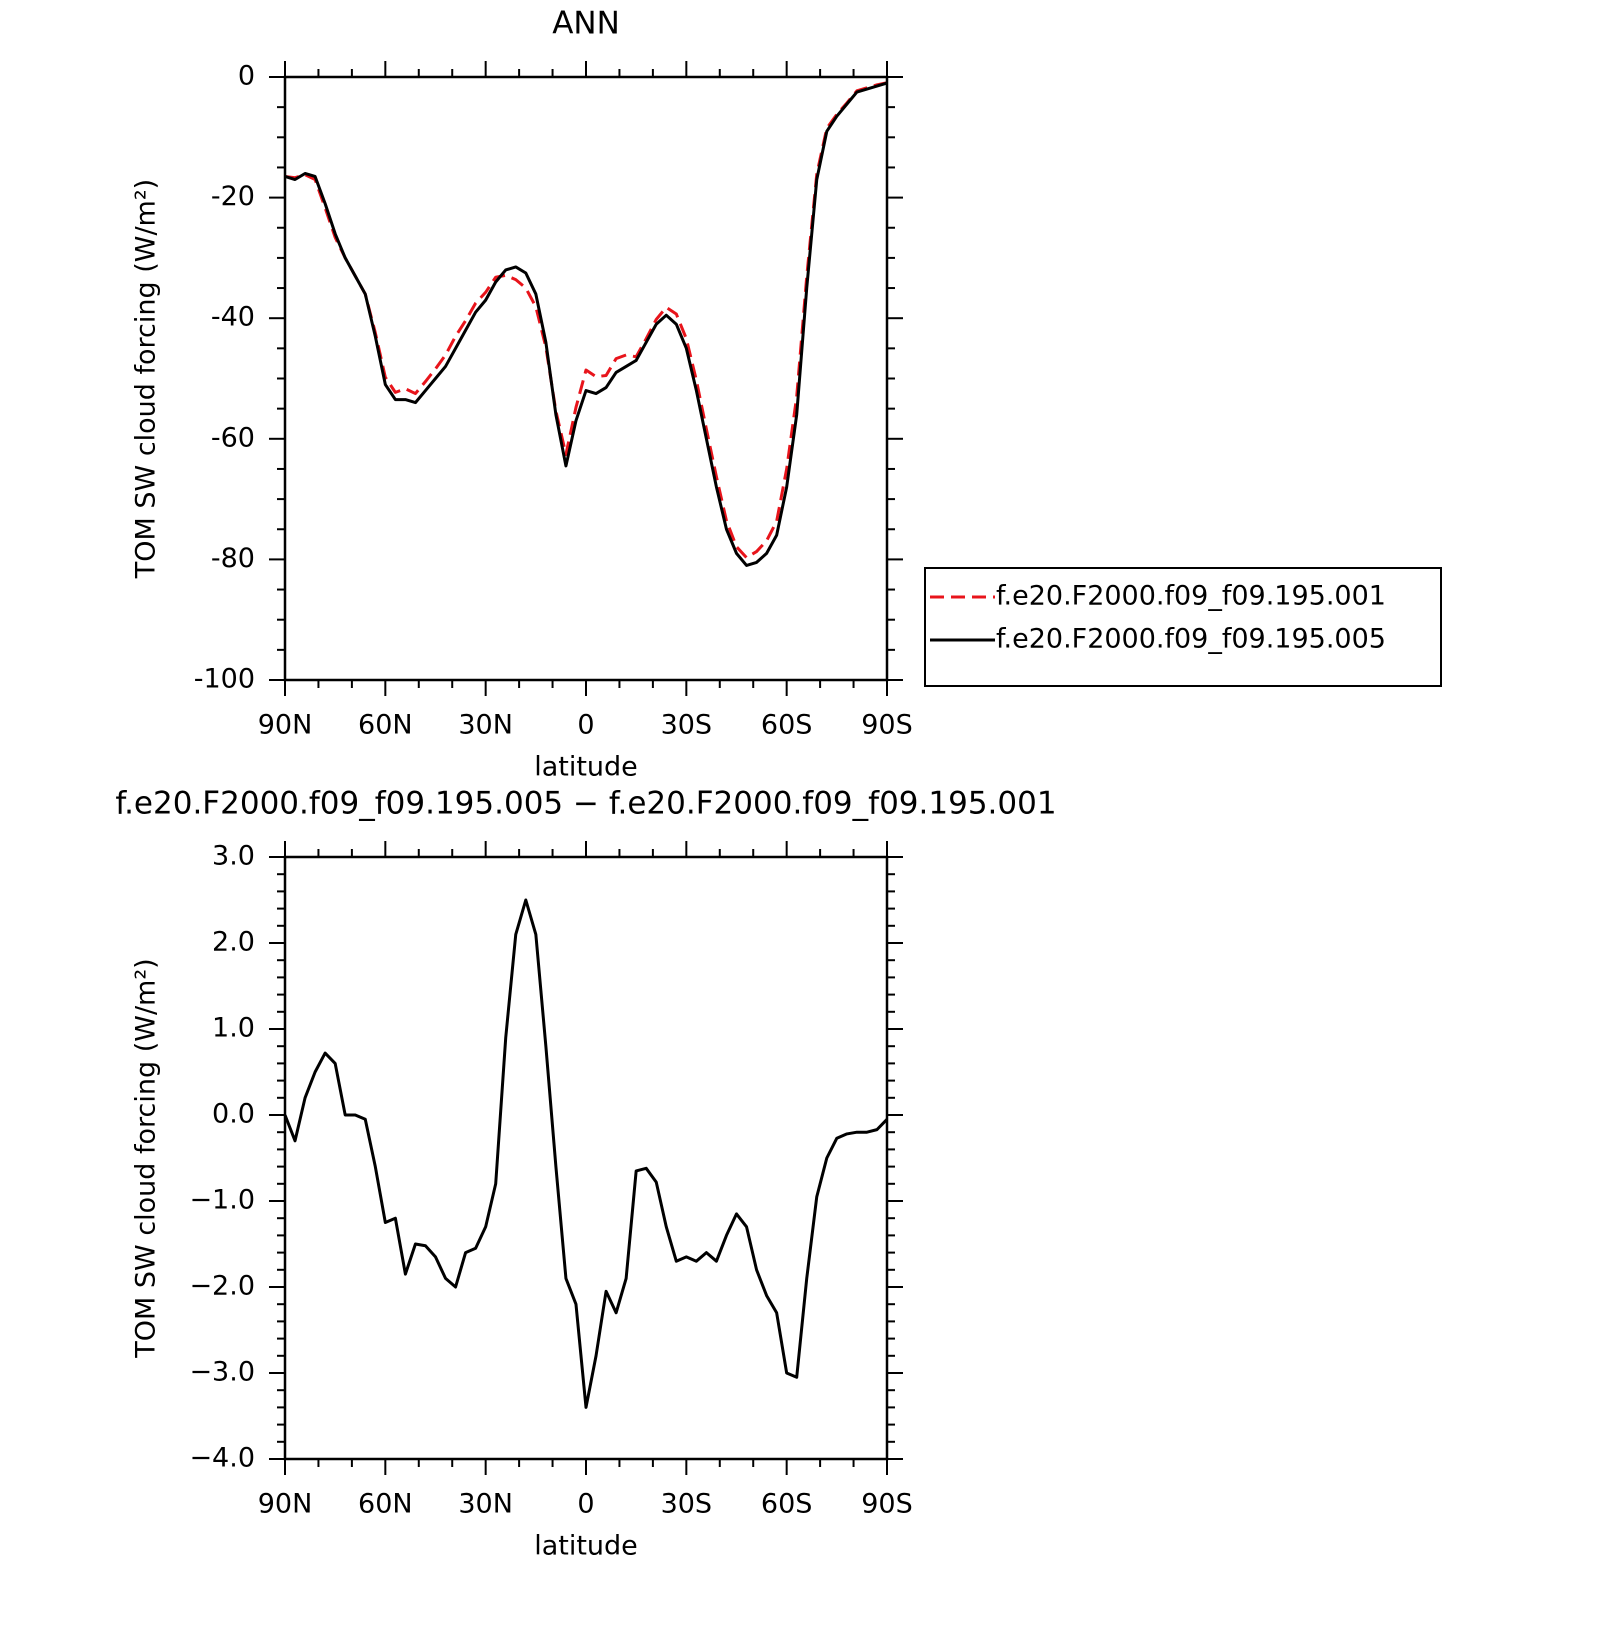  I want to click on y-tick-label: 1.0, so click(233, 1028).